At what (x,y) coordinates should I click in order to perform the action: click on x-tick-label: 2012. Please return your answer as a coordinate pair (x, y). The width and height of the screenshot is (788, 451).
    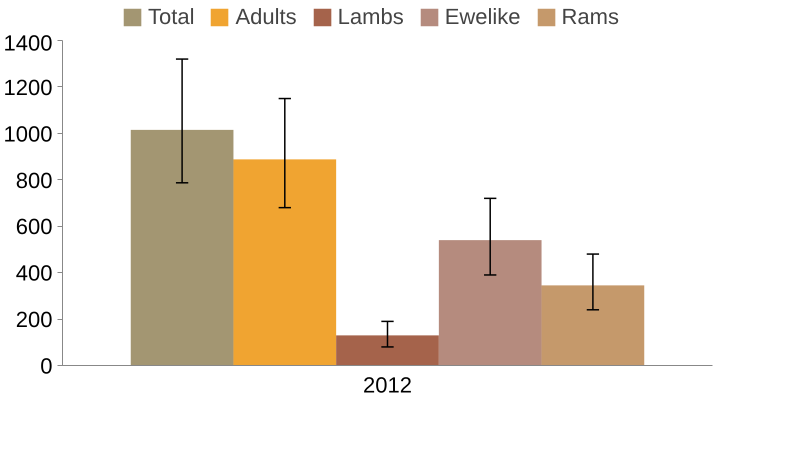
    Looking at the image, I should click on (387, 385).